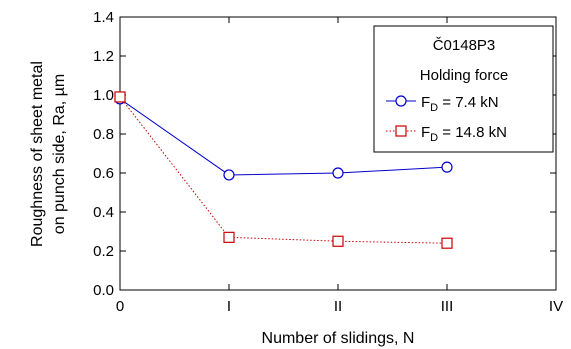 The image size is (571, 349). What do you see at coordinates (103, 95) in the screenshot?
I see `y-tick-label: 1.0` at bounding box center [103, 95].